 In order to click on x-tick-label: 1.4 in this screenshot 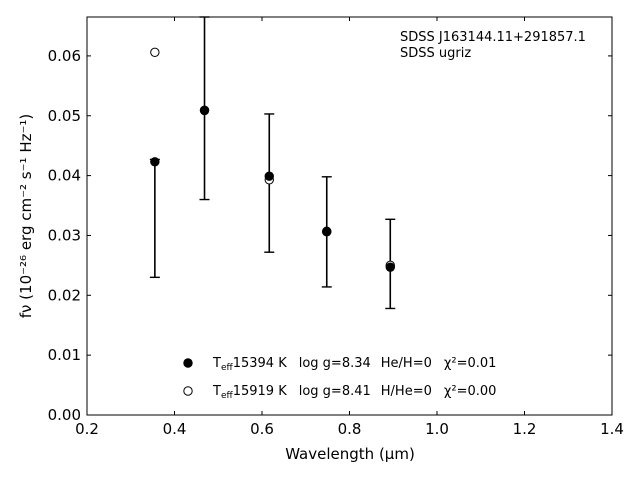, I will do `click(612, 429)`.